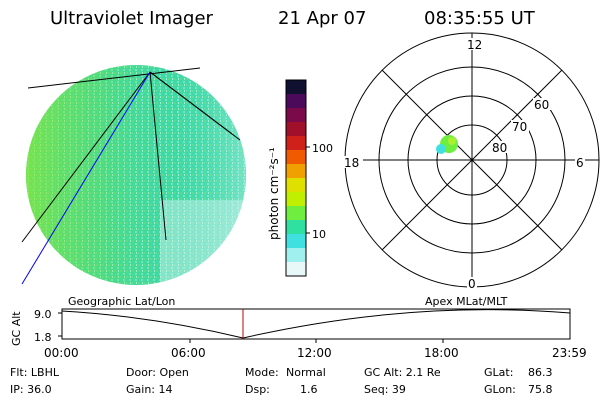  Describe the element at coordinates (43, 314) in the screenshot. I see `ytick-high: 9.0` at that location.